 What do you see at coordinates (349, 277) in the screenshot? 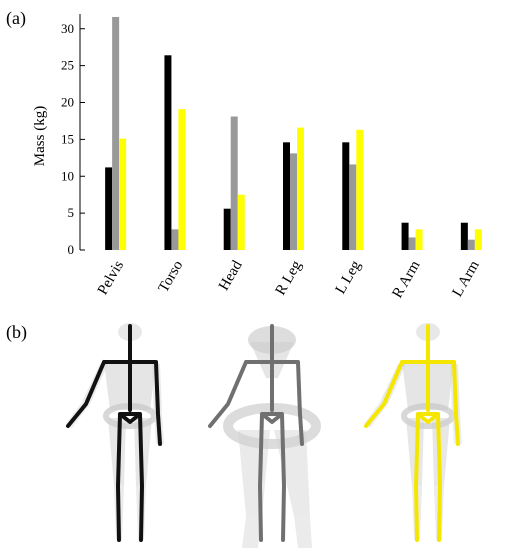
I see `x-tick-label: L Leg` at bounding box center [349, 277].